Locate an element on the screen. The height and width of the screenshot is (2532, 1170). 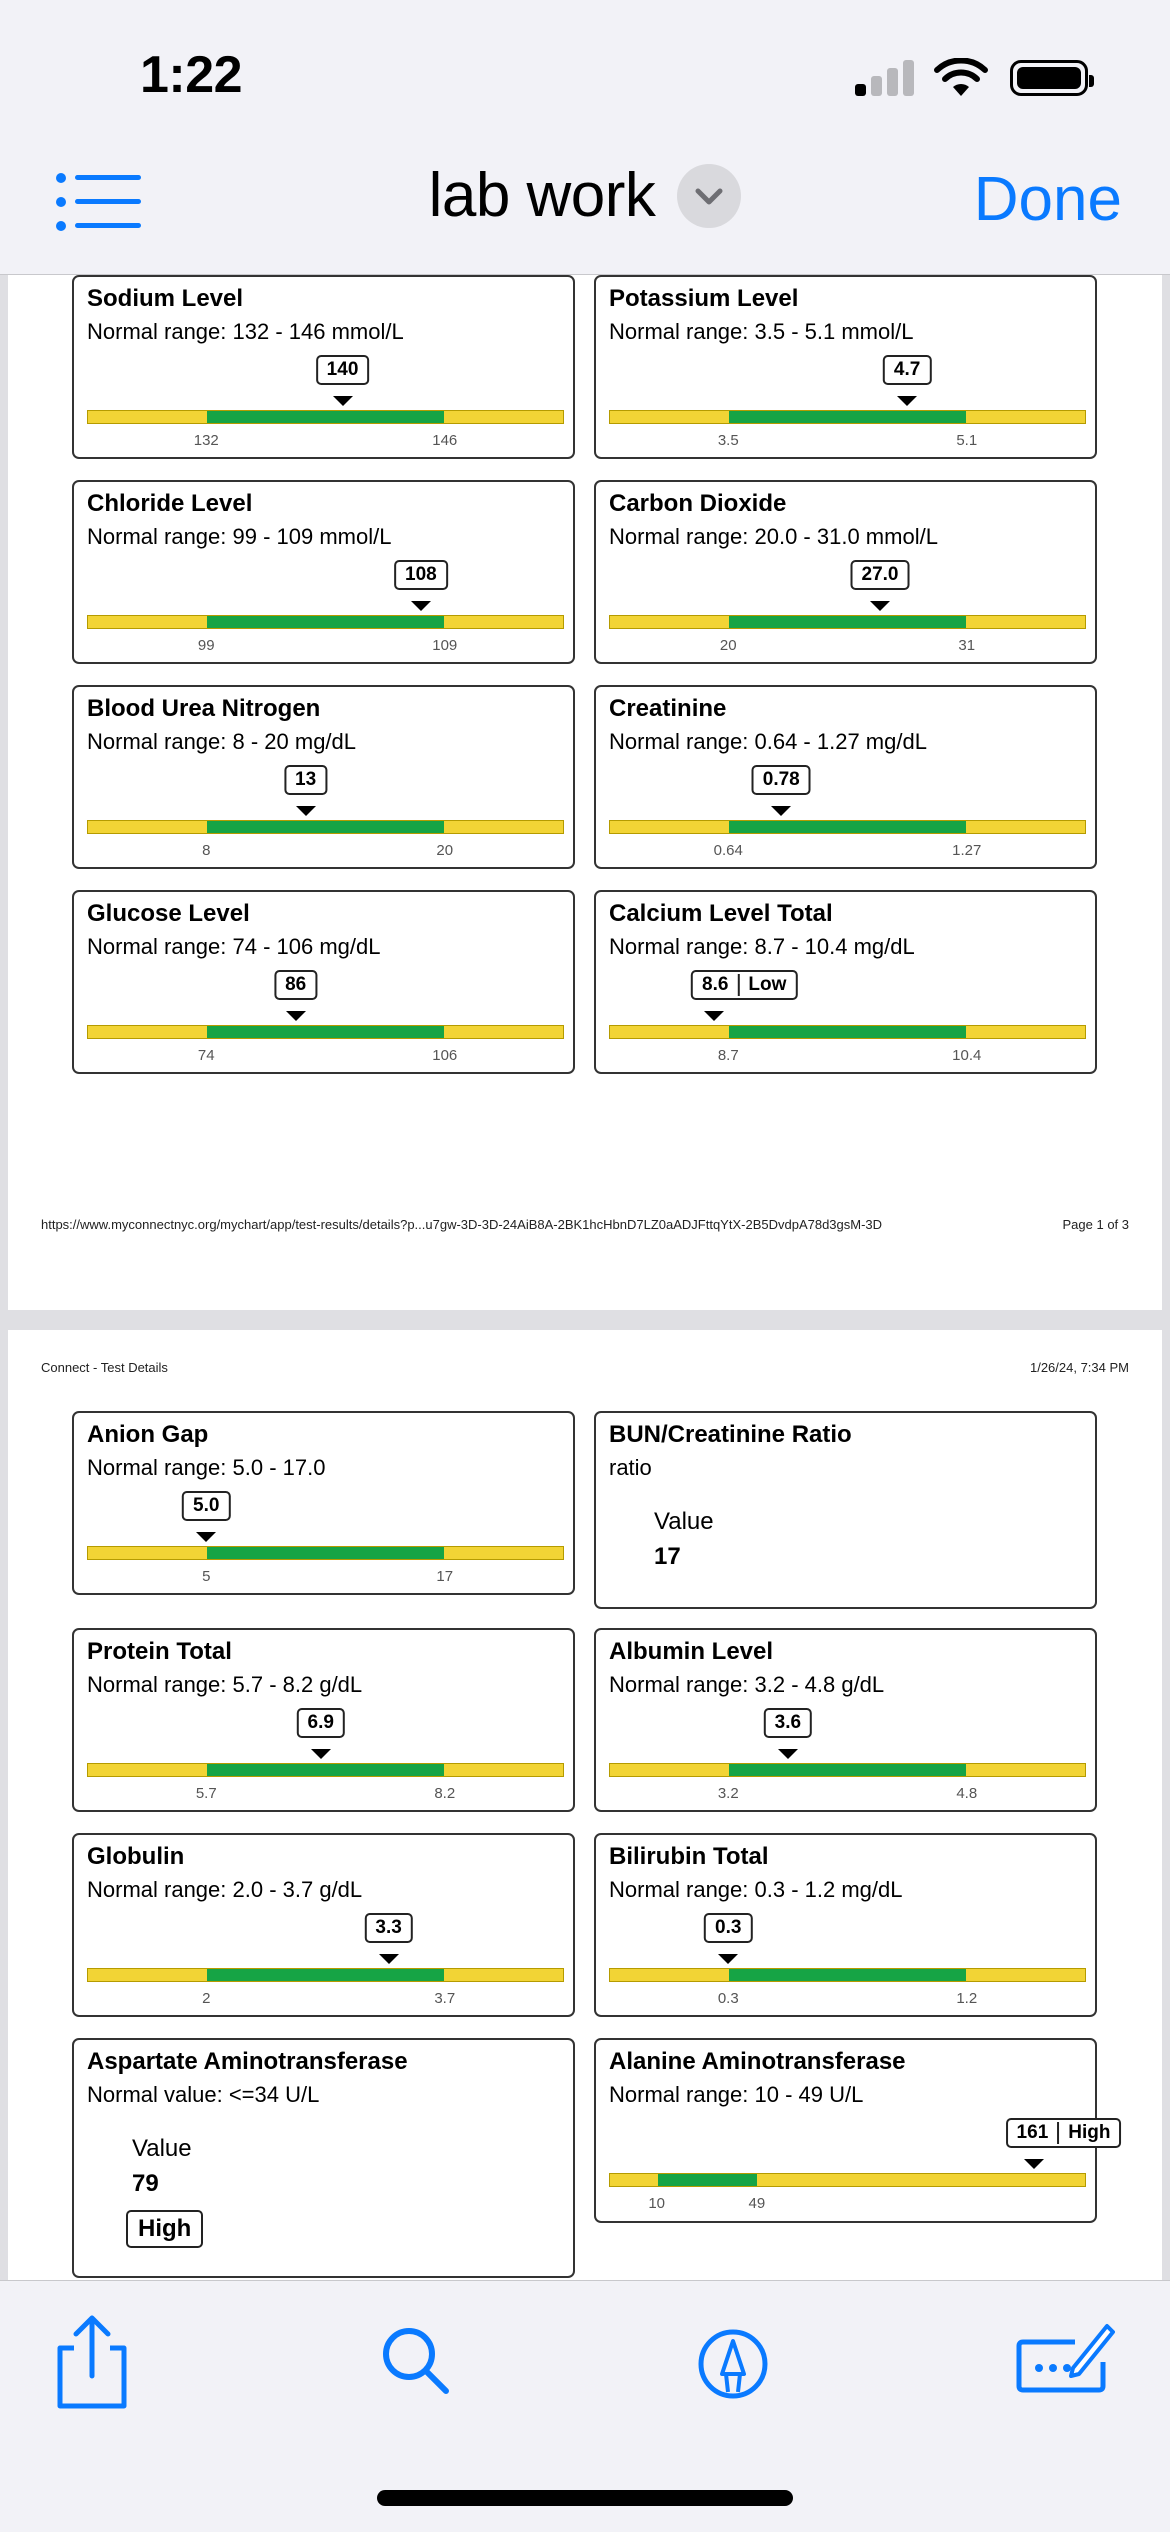
gauge-tick-label: 2 is located at coordinates (206, 1998).